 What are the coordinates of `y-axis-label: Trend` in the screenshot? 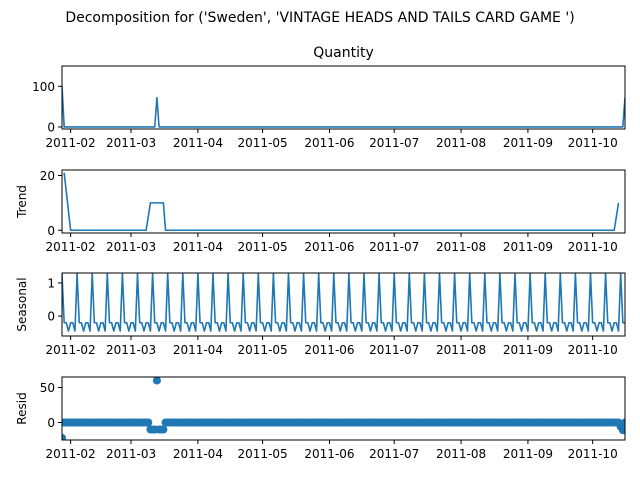 It's located at (22, 202).